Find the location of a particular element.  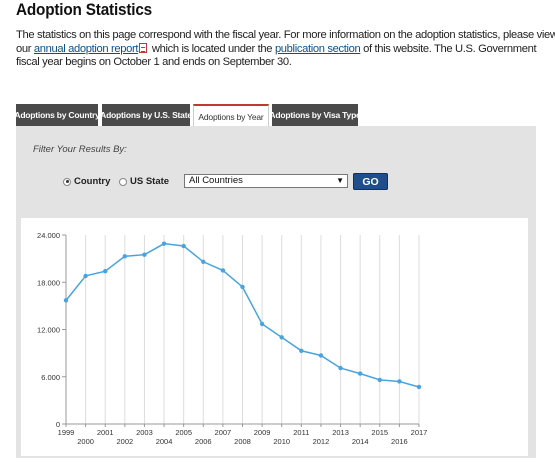

x-tick-label: 2008 is located at coordinates (242, 441).